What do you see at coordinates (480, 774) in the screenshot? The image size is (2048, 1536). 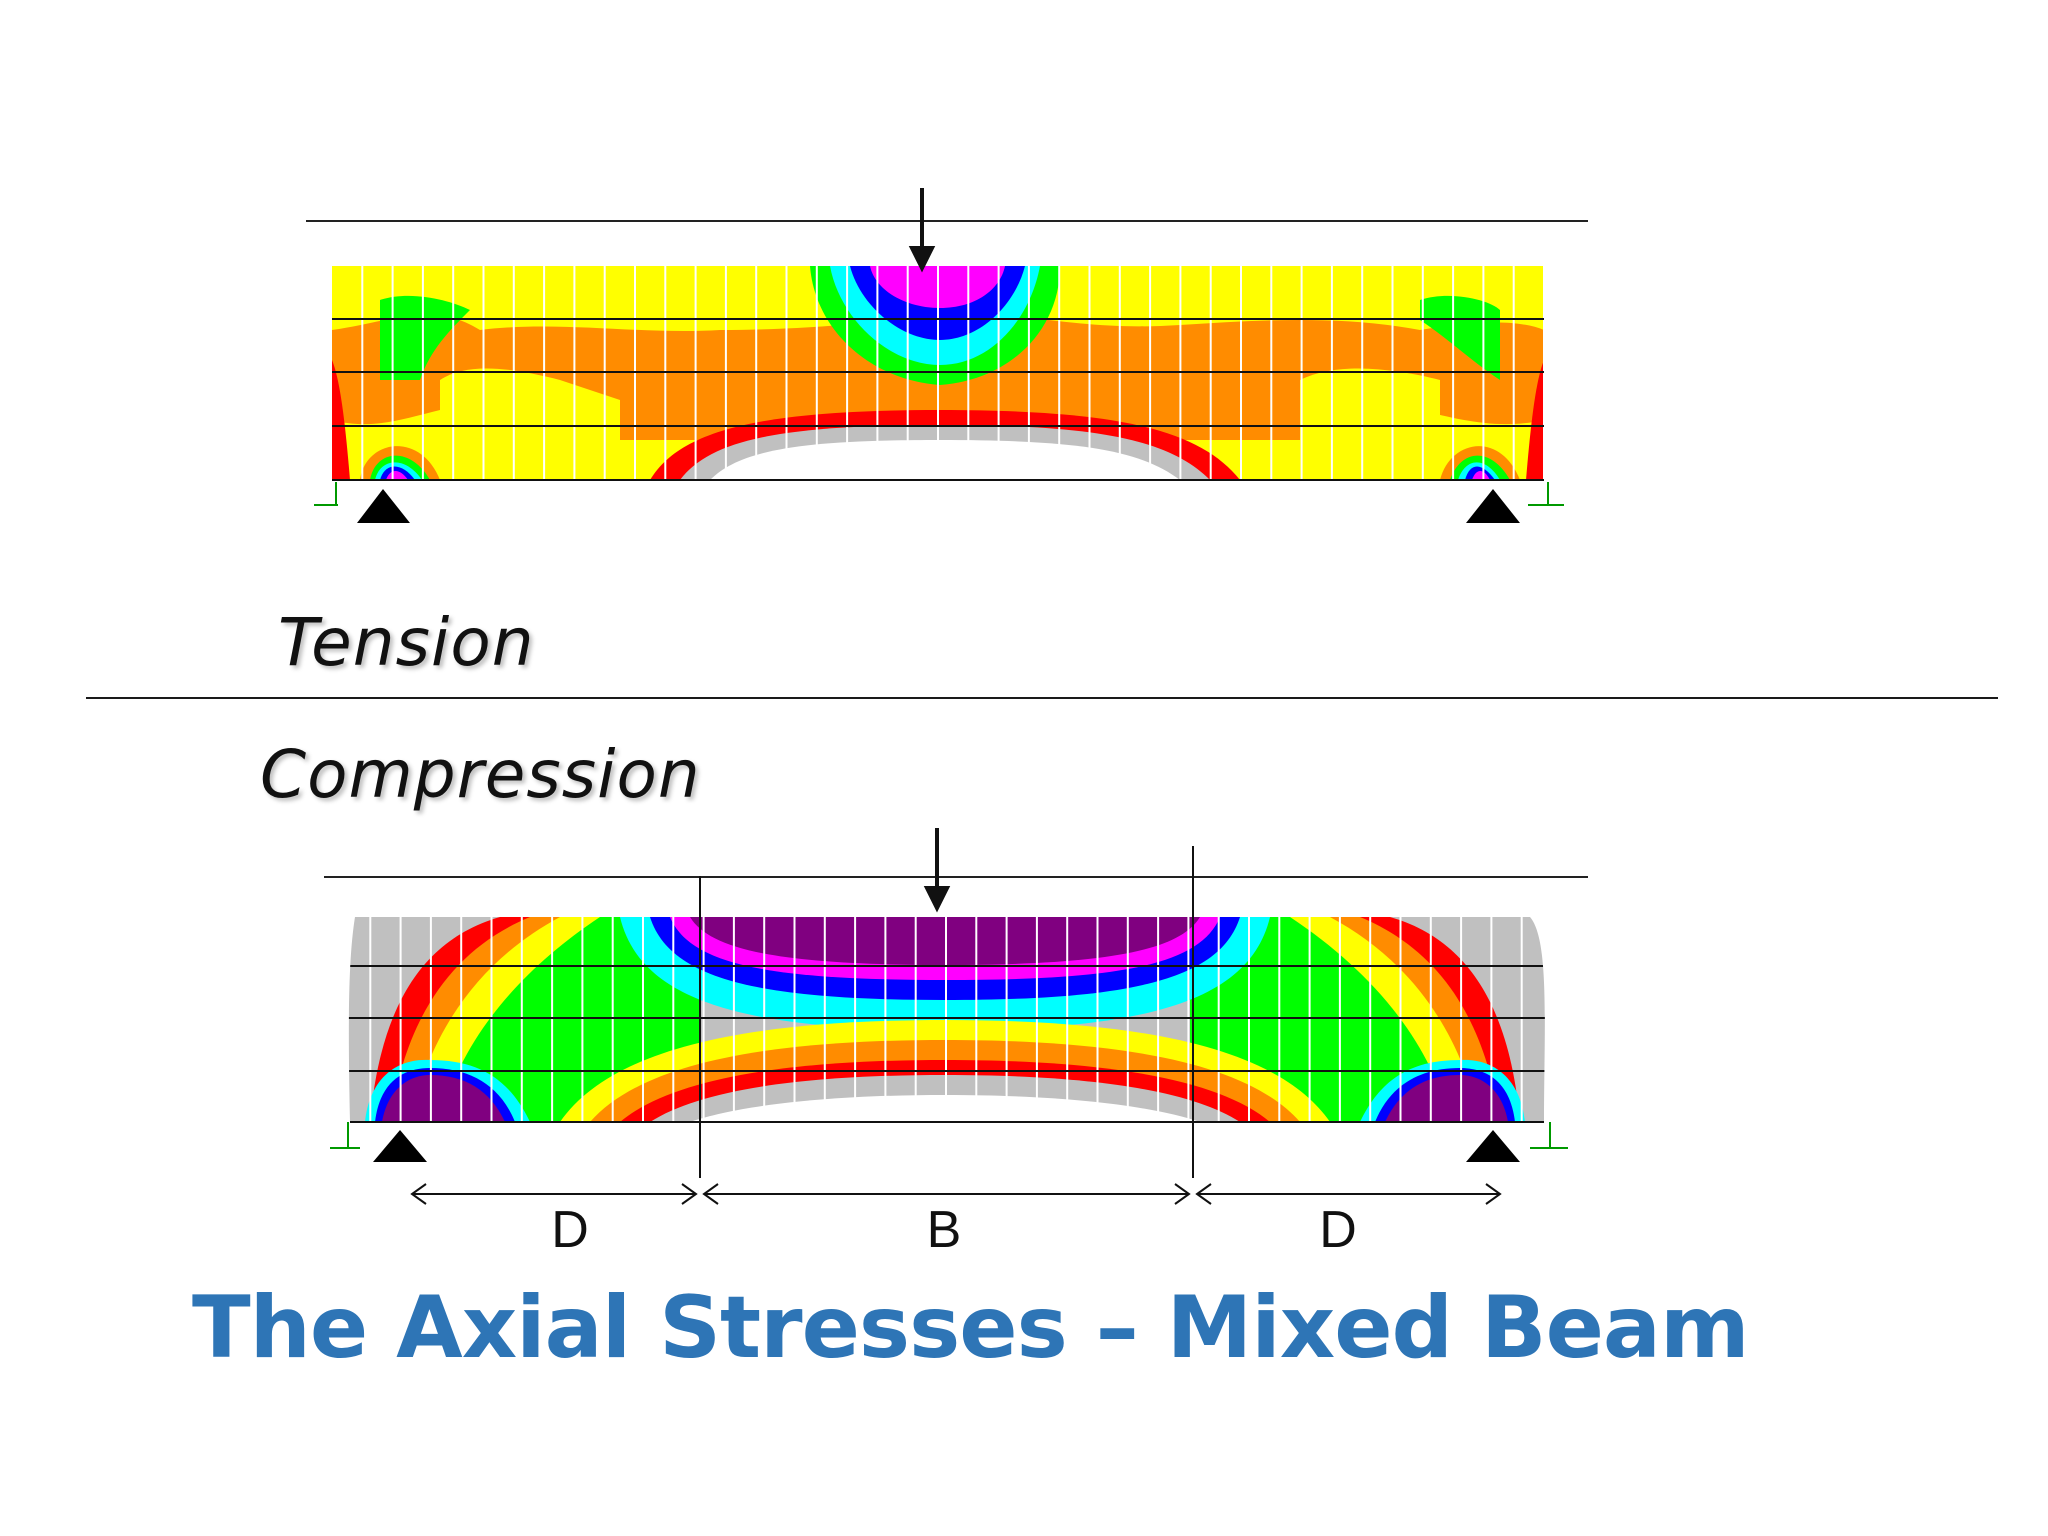 I see `compression-label: Compression` at bounding box center [480, 774].